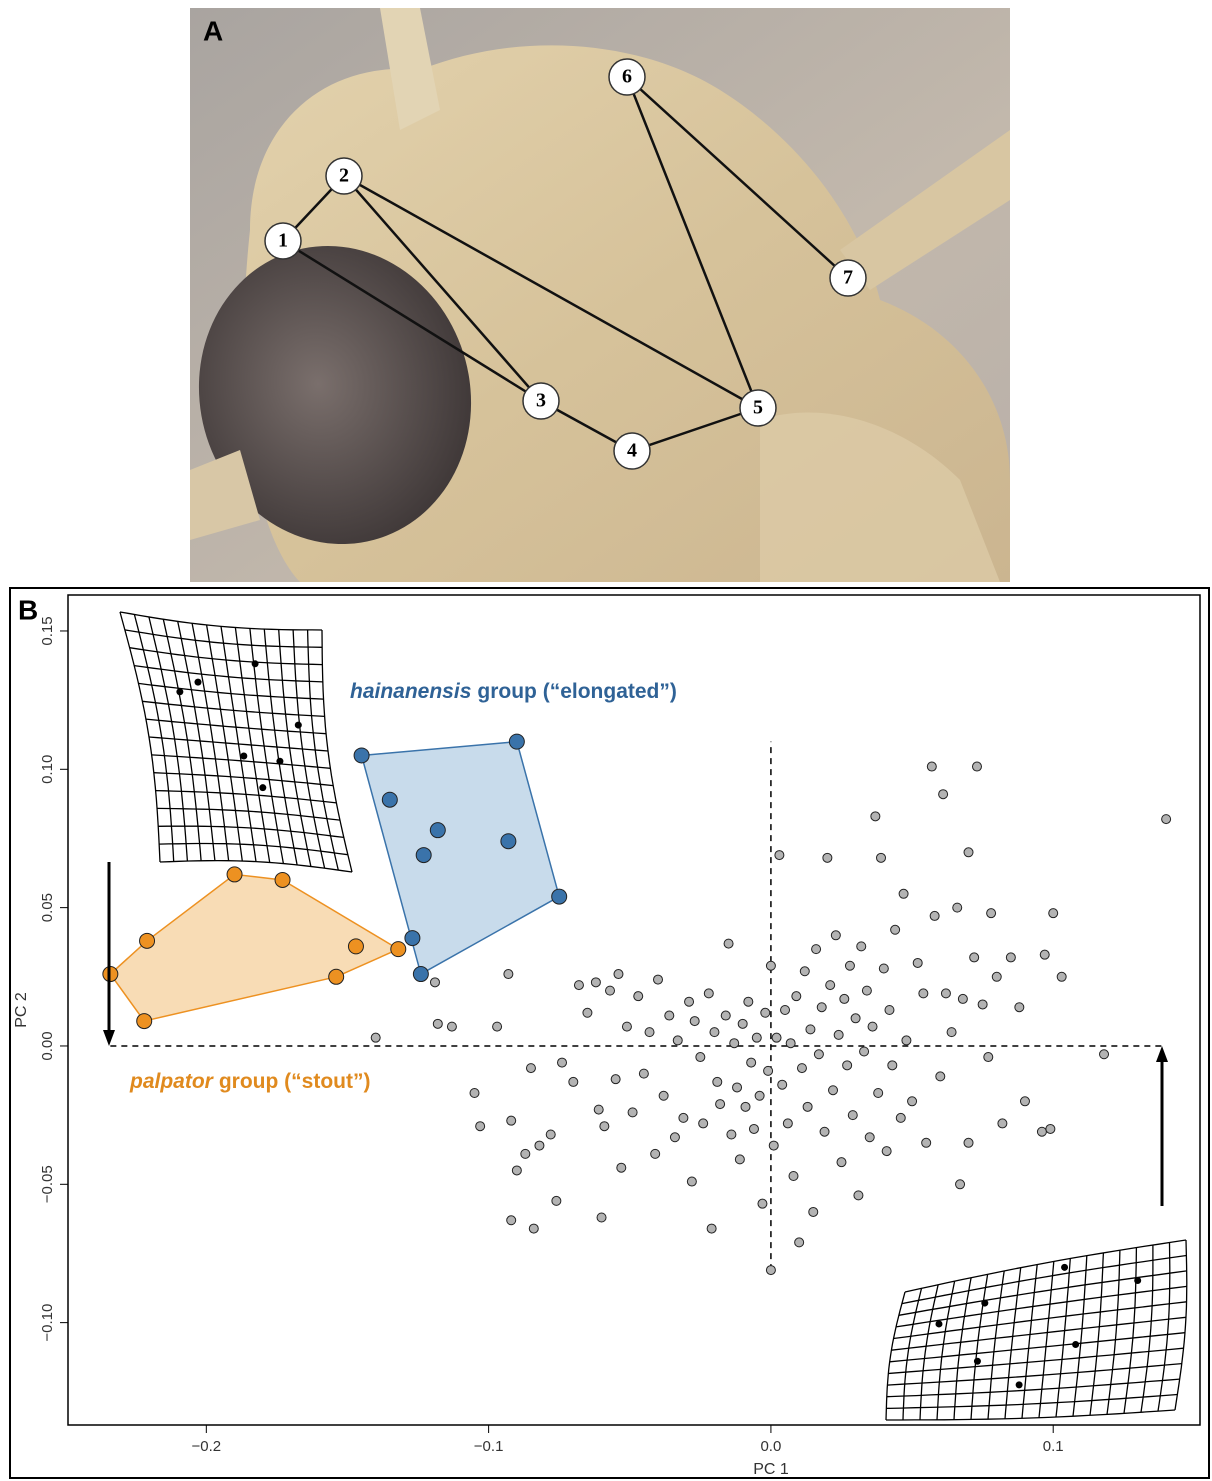 This screenshot has width=1212, height=1481. I want to click on y-tick-label: 0.00, so click(47, 1045).